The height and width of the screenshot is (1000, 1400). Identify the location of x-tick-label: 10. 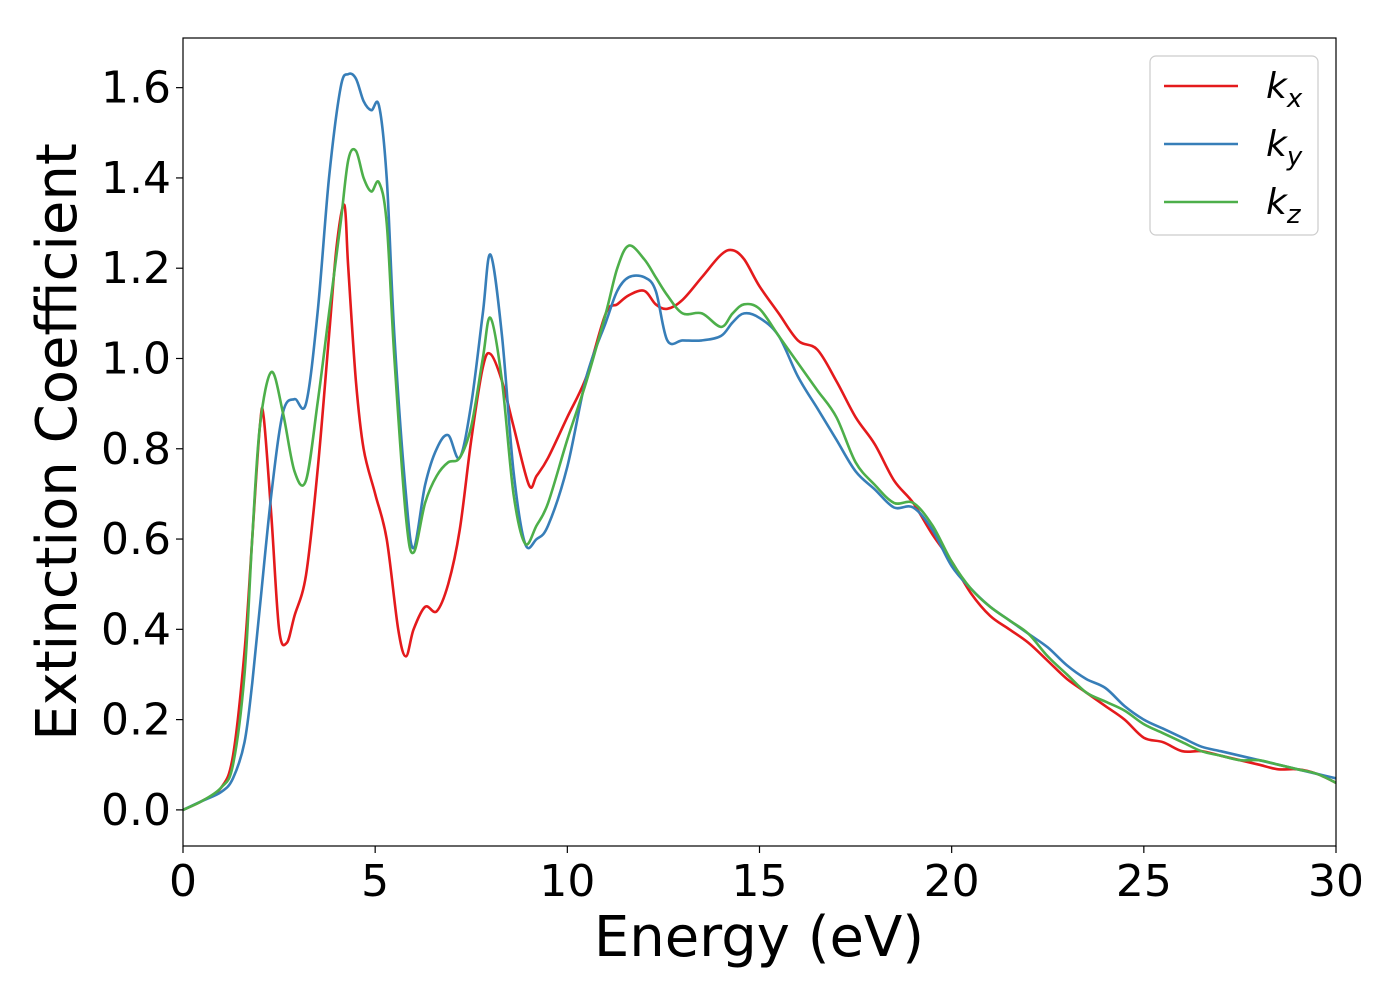
(567, 881).